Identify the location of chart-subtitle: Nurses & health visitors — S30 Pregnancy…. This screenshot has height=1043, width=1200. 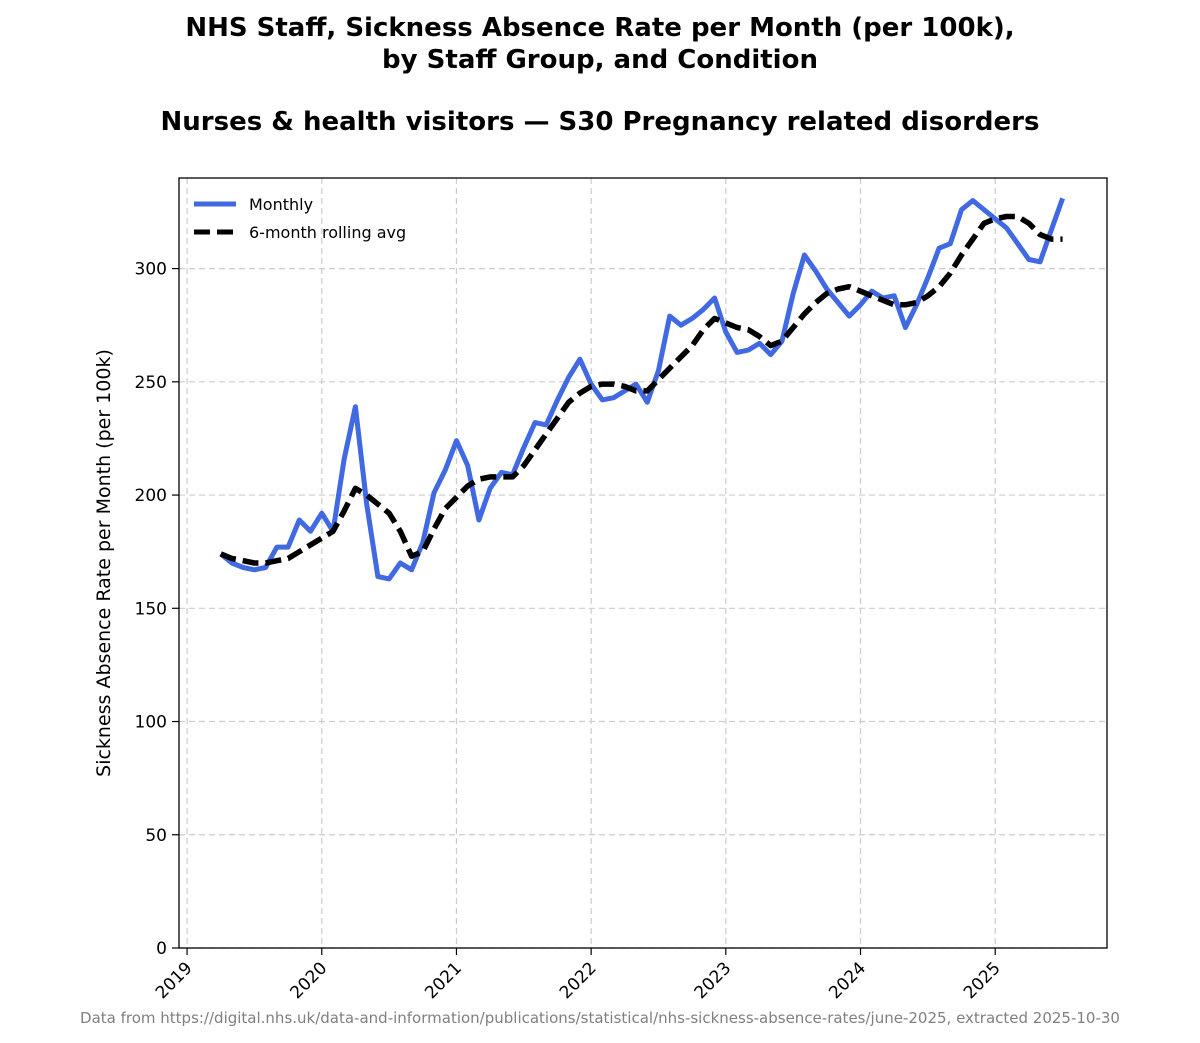
(600, 122).